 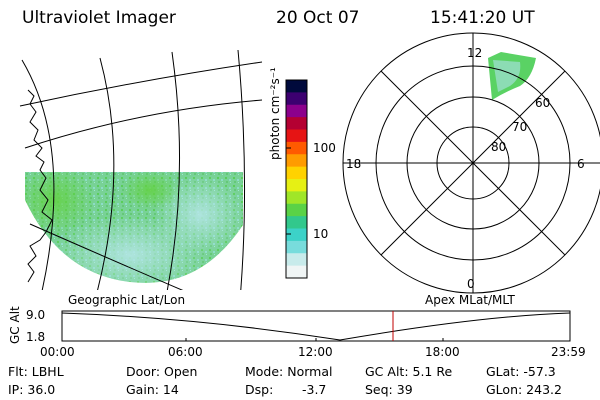 What do you see at coordinates (520, 127) in the screenshot?
I see `mlat-label-70: 70` at bounding box center [520, 127].